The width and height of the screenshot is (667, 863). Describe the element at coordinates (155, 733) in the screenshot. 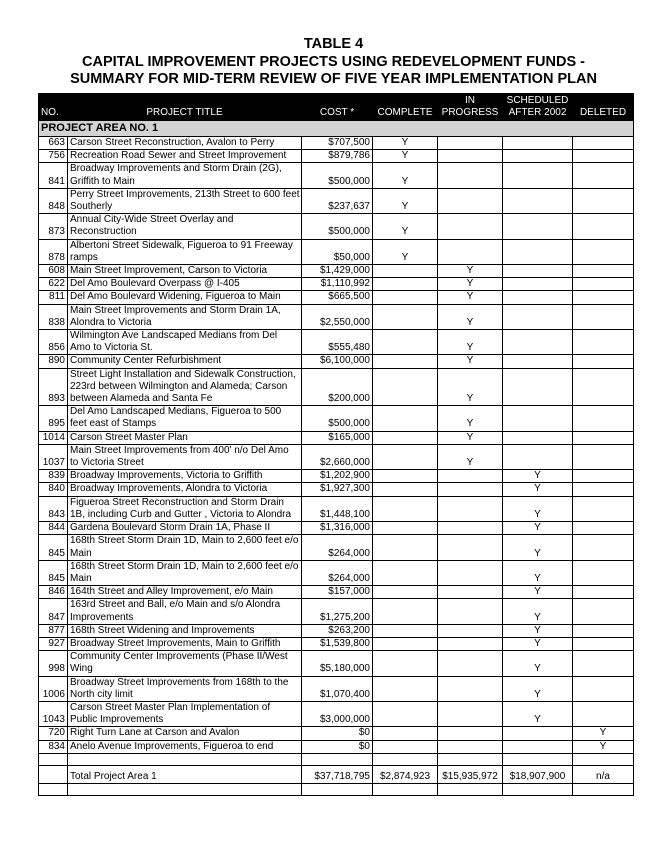

I see `title-line: Right Turn Lane at Carson and Avalon` at that location.